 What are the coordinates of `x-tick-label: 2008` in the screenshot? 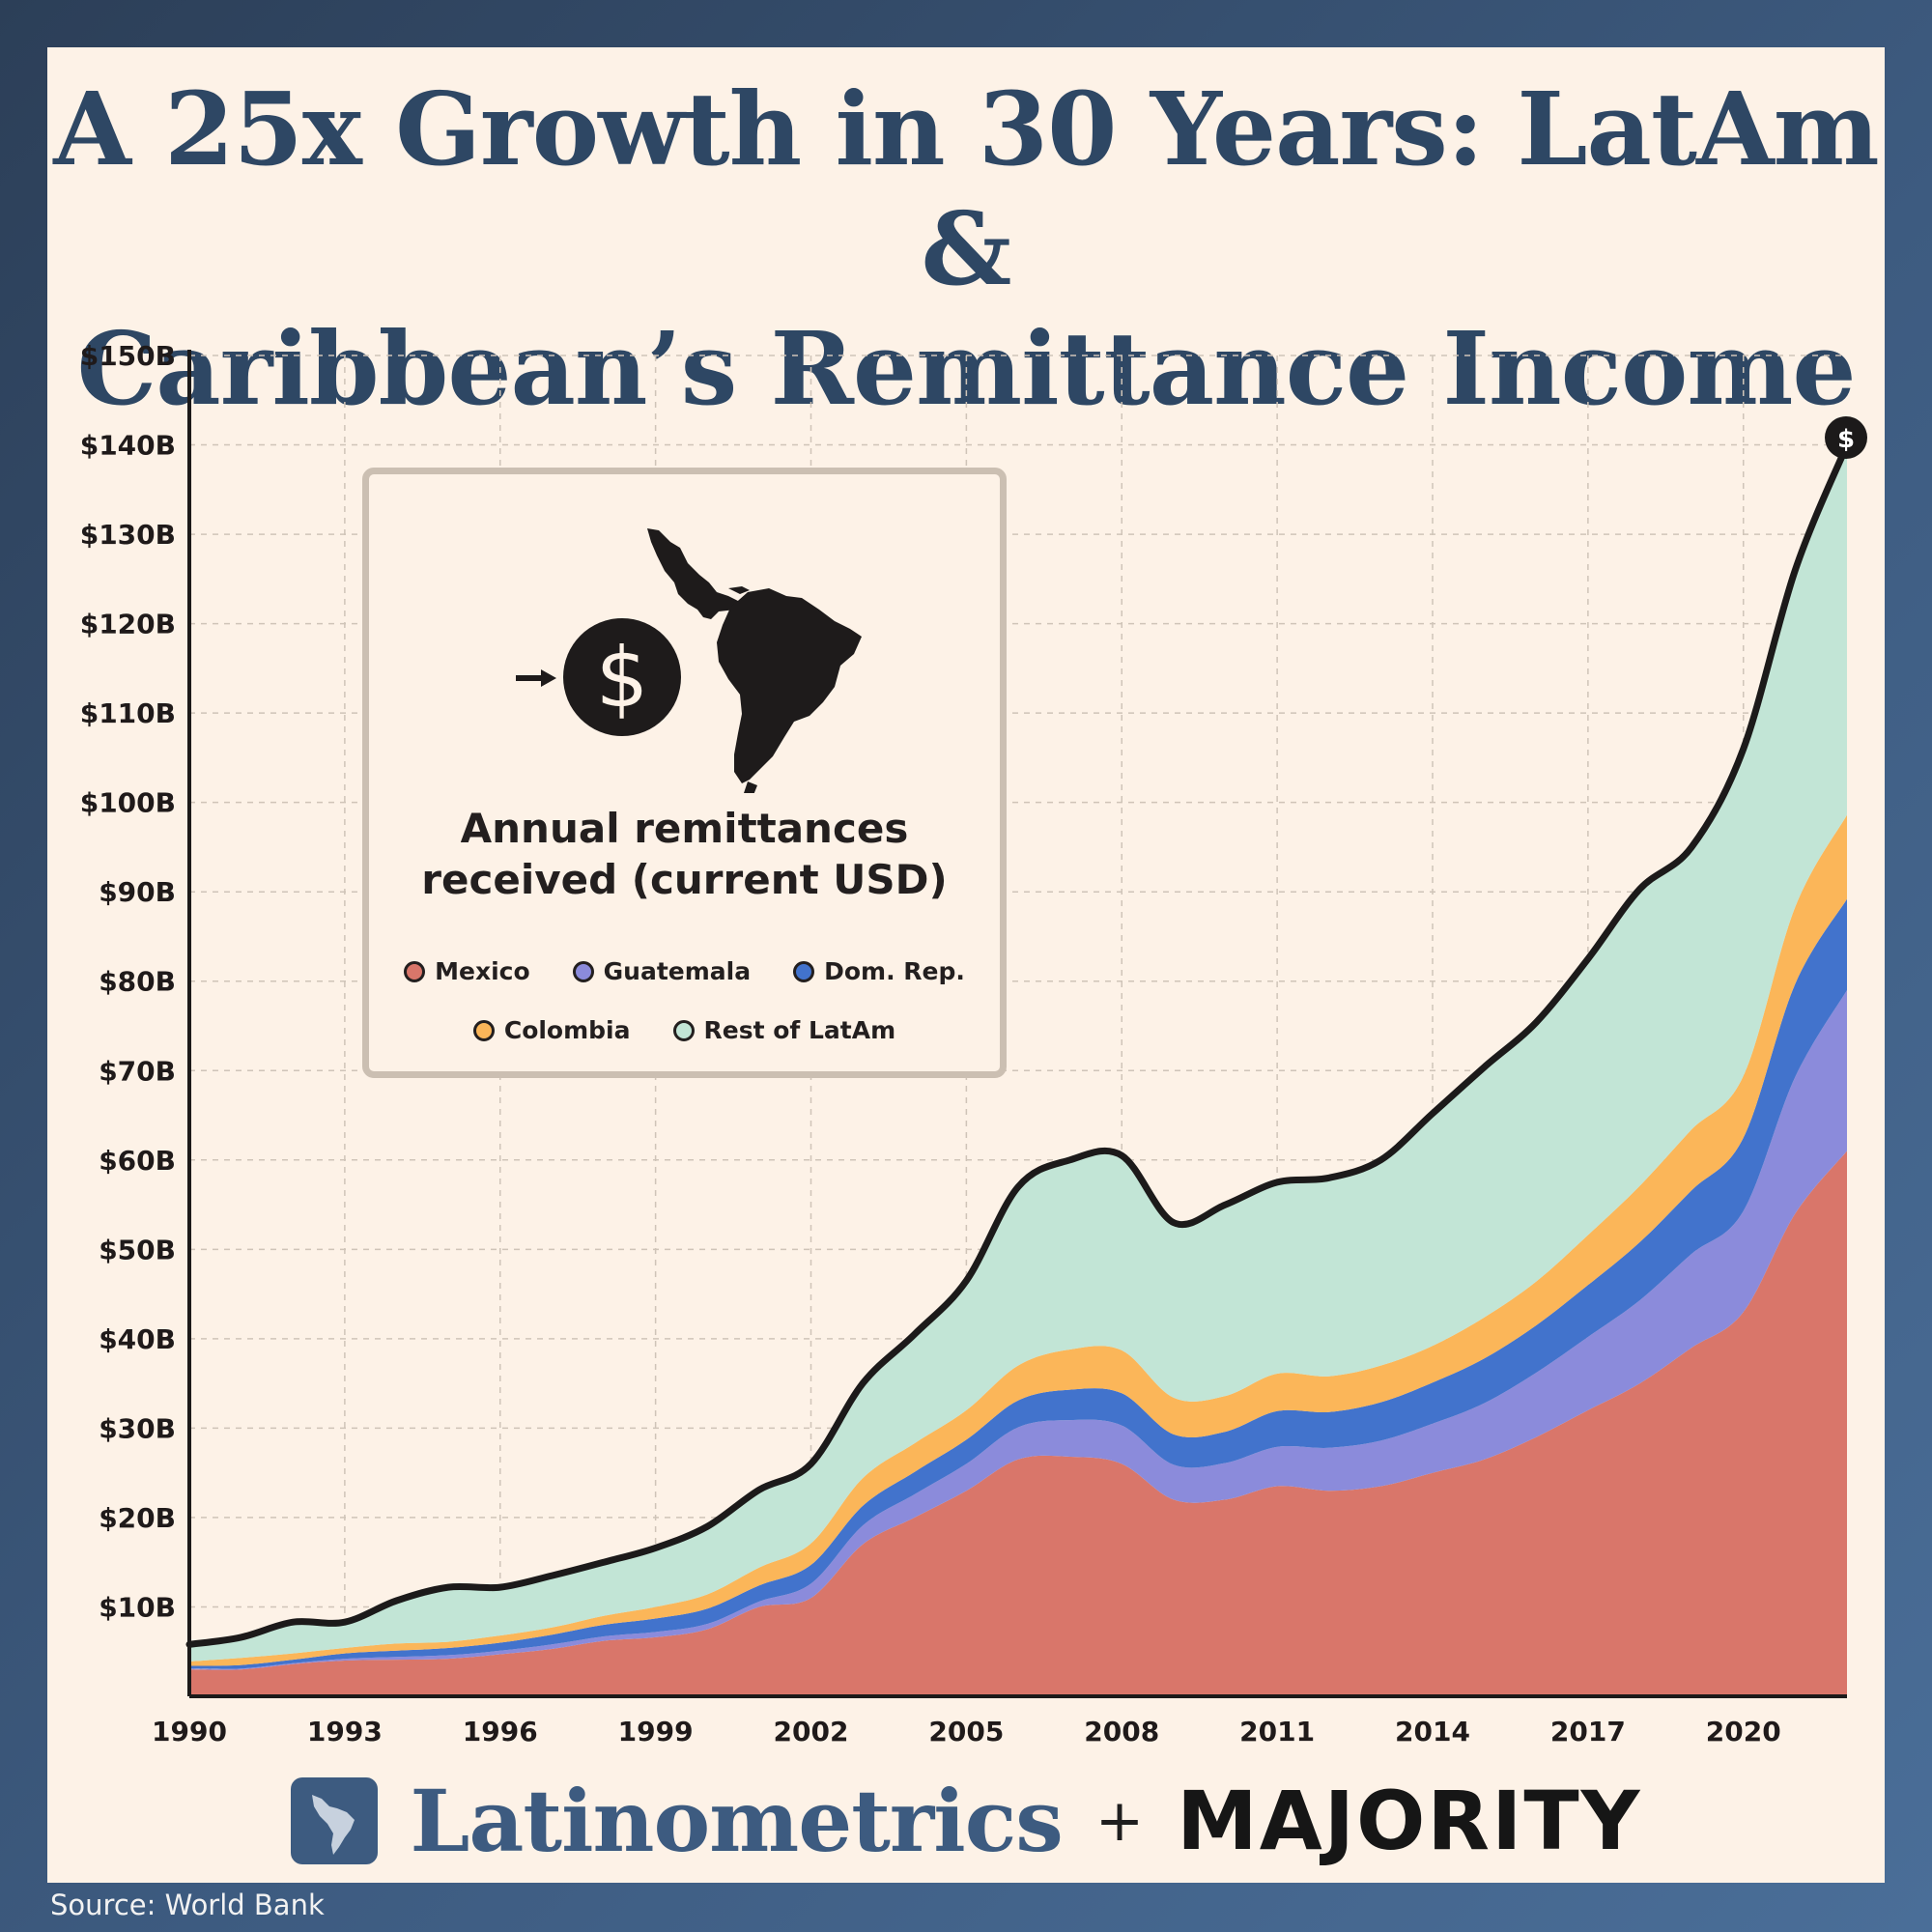 It's located at (1121, 1731).